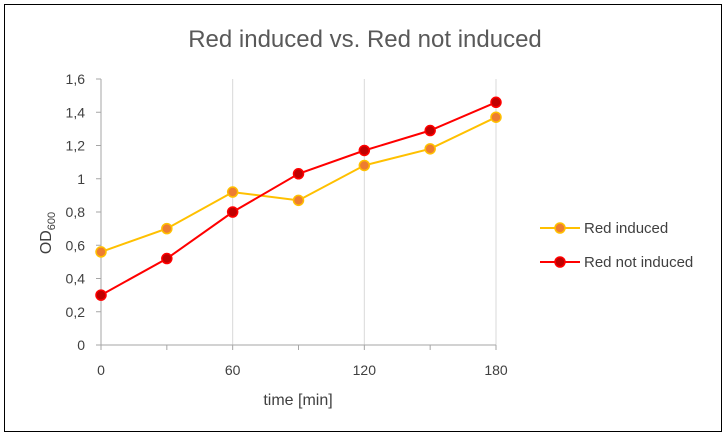 This screenshot has height=439, width=728. Describe the element at coordinates (81, 345) in the screenshot. I see `y-tick-label: 0` at that location.